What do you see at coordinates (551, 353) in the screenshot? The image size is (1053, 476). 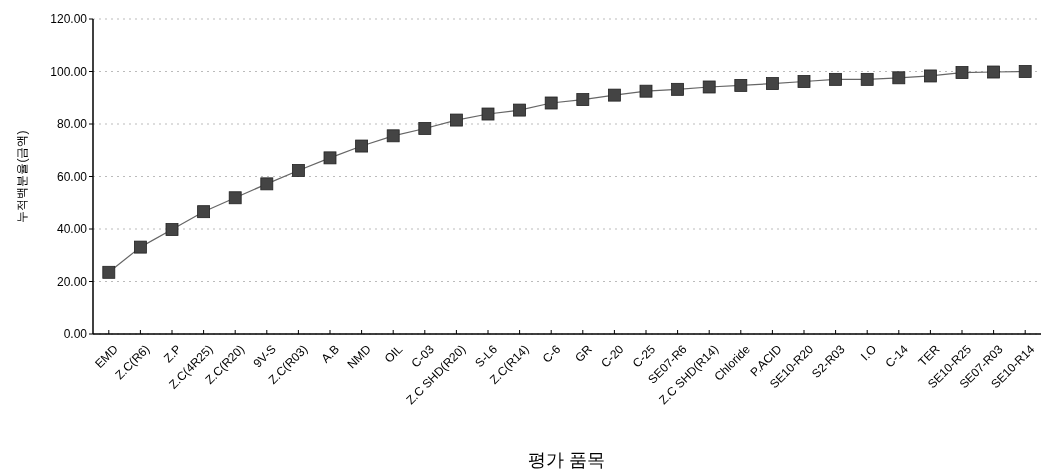 I see `x-tick-label: C-6` at bounding box center [551, 353].